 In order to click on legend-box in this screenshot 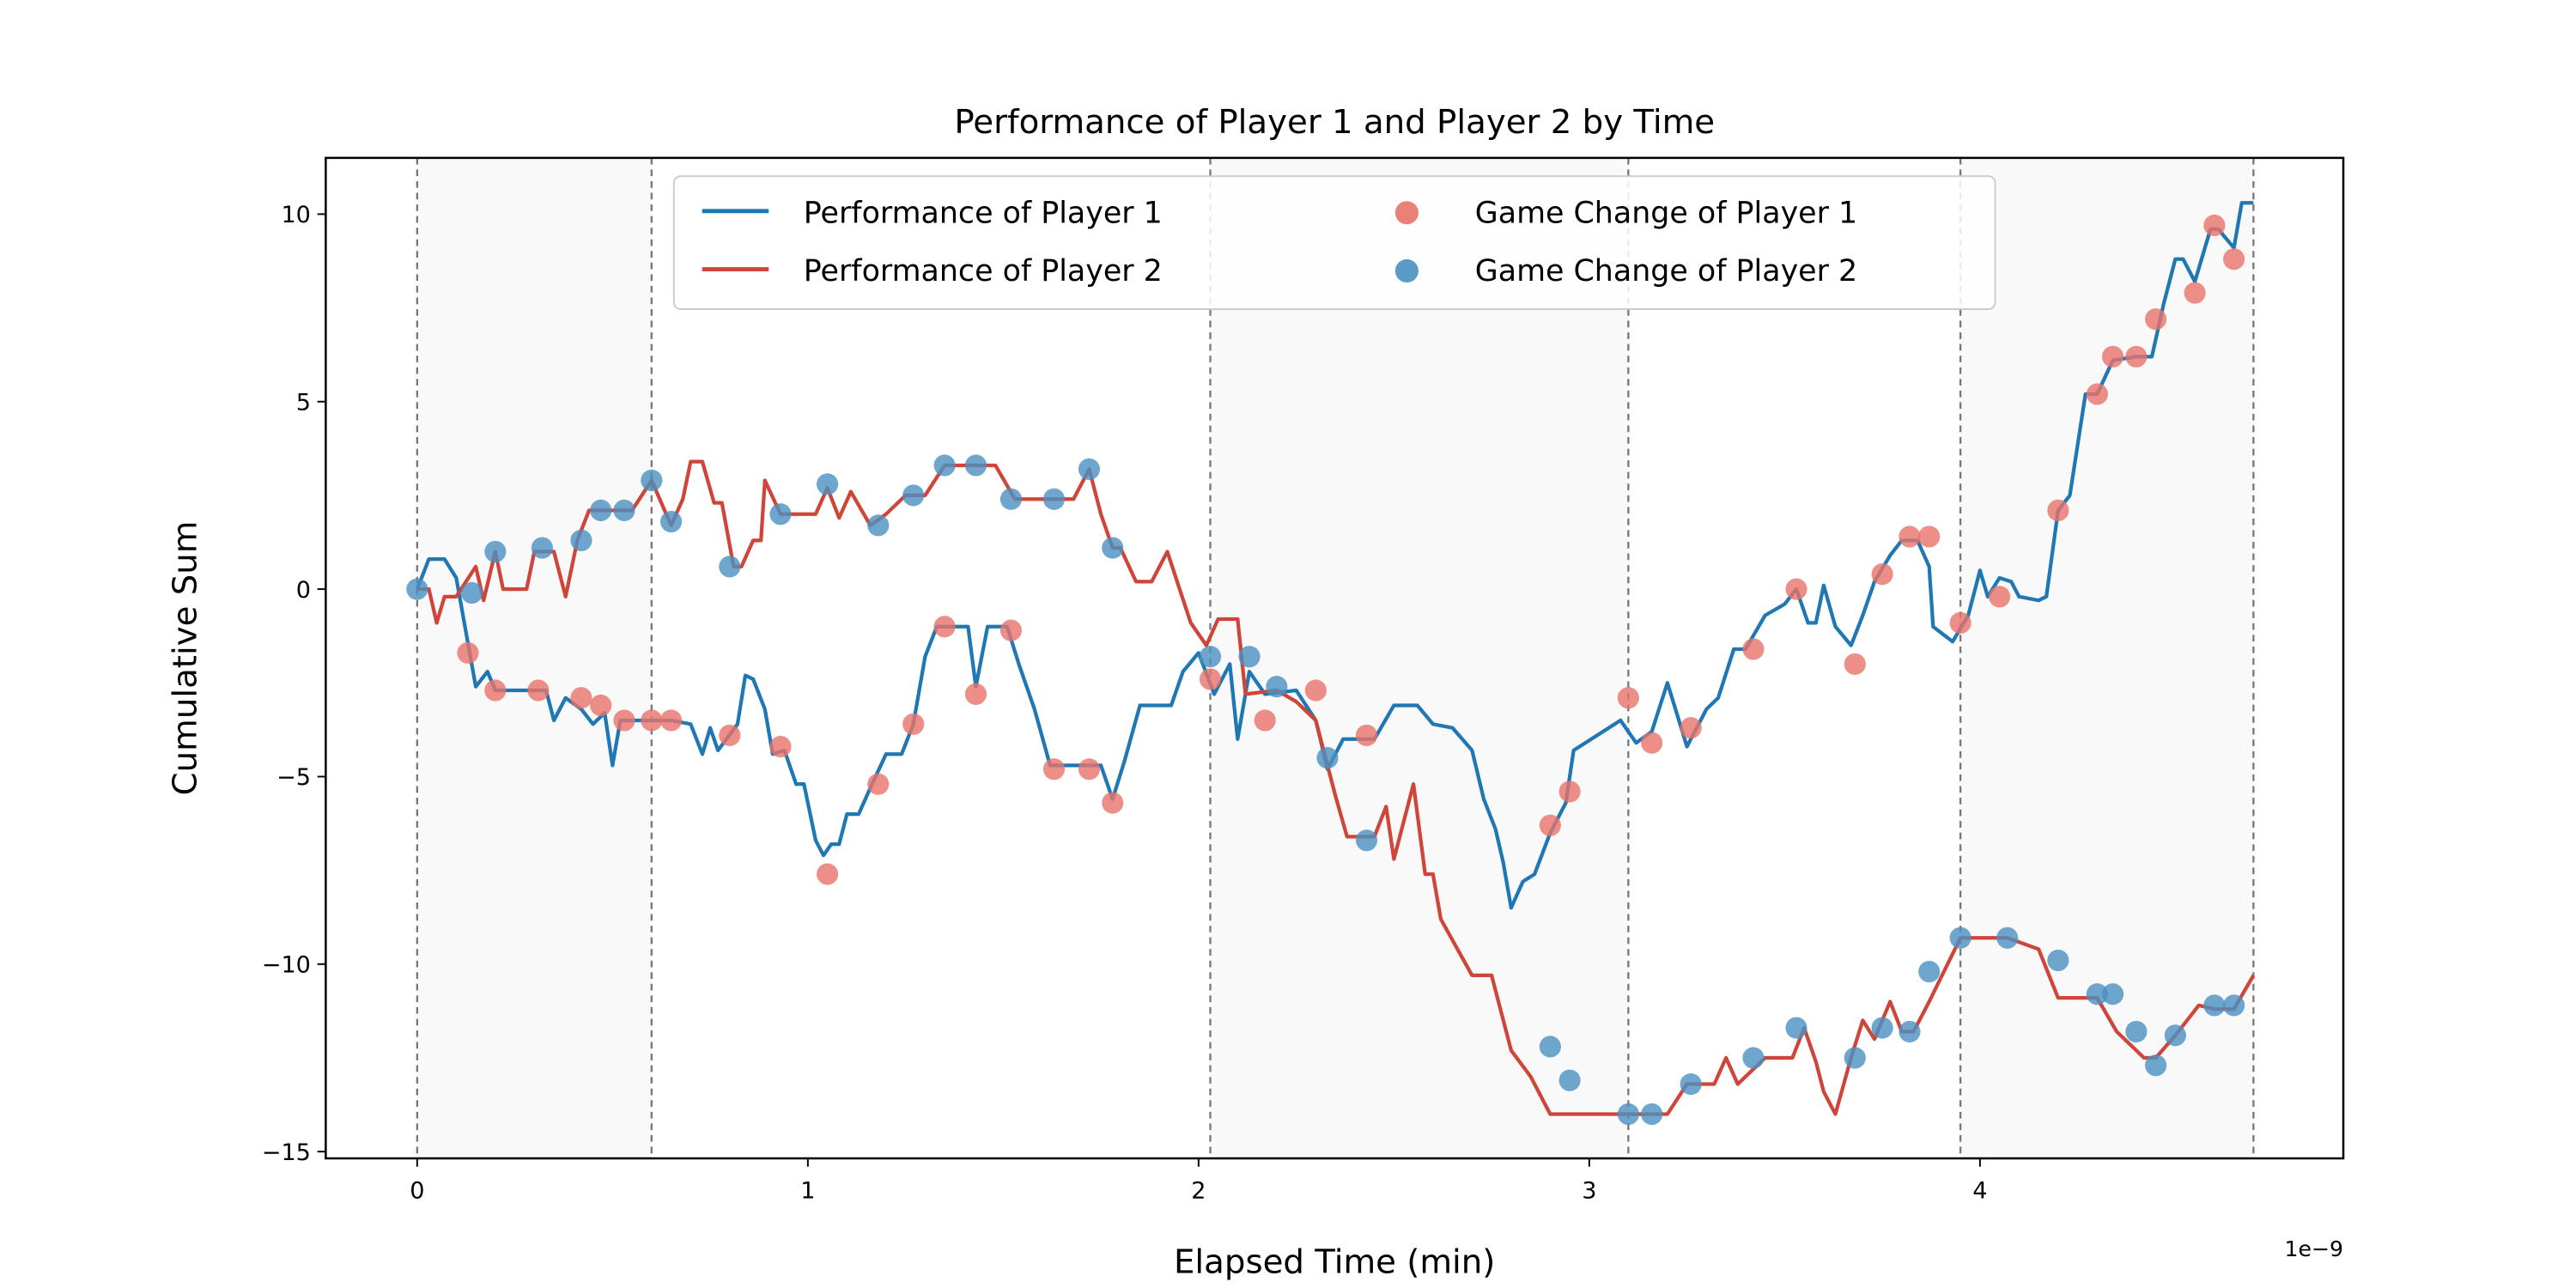, I will do `click(1334, 242)`.